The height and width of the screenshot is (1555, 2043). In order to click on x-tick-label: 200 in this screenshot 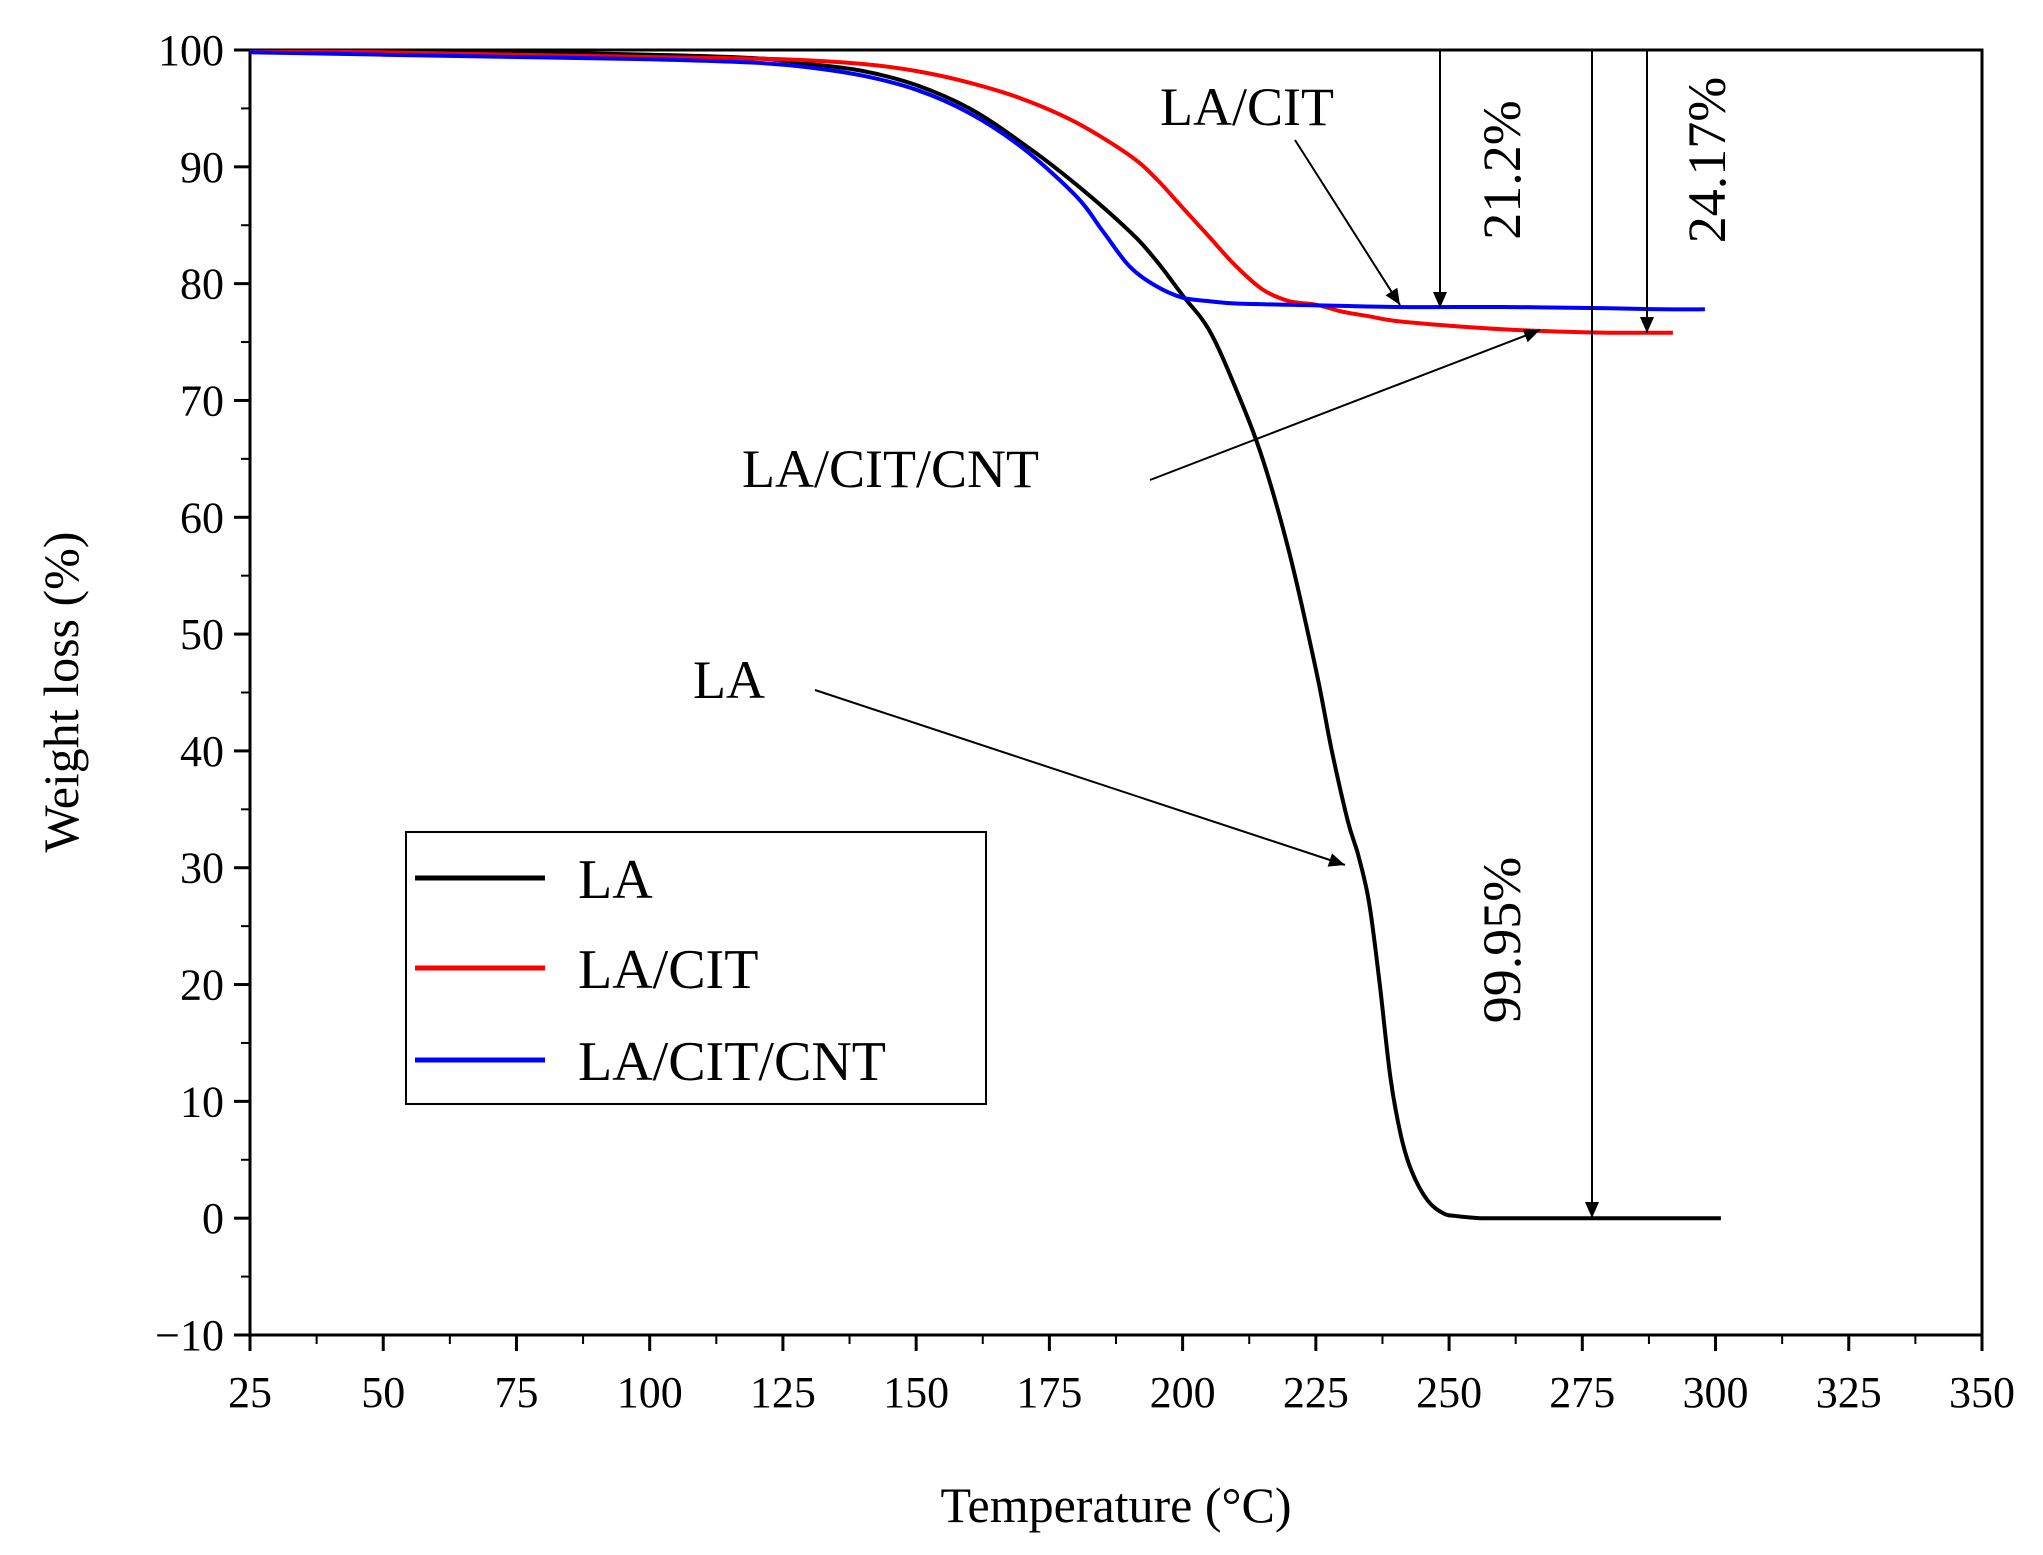, I will do `click(1183, 1392)`.